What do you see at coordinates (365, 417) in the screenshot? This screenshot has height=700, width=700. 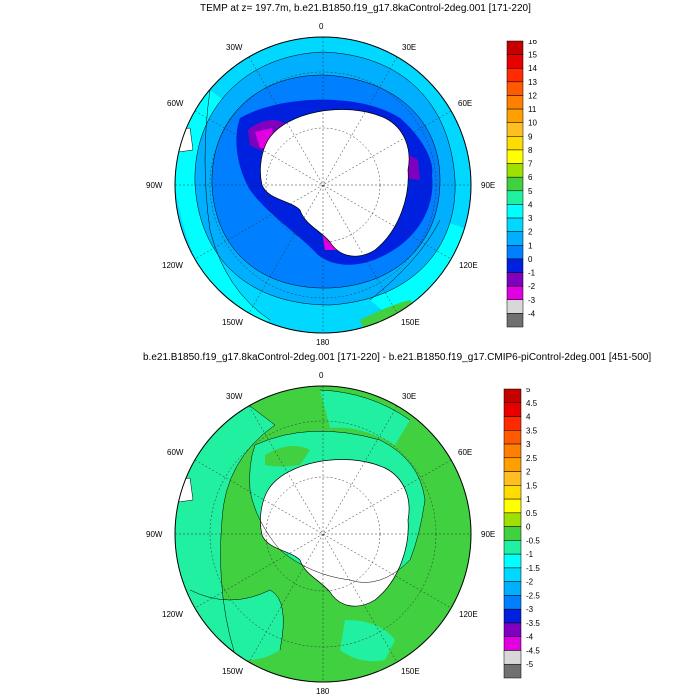 I see `diff-cyan-north` at bounding box center [365, 417].